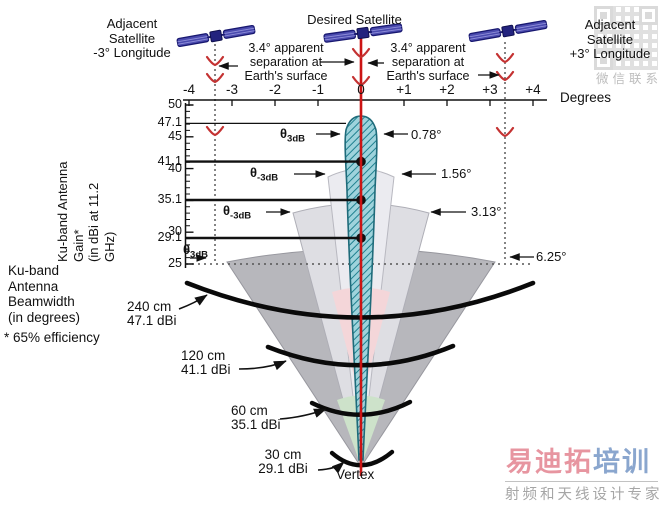 This screenshot has width=665, height=506. What do you see at coordinates (447, 89) in the screenshot?
I see `x-tick-+2: +2` at bounding box center [447, 89].